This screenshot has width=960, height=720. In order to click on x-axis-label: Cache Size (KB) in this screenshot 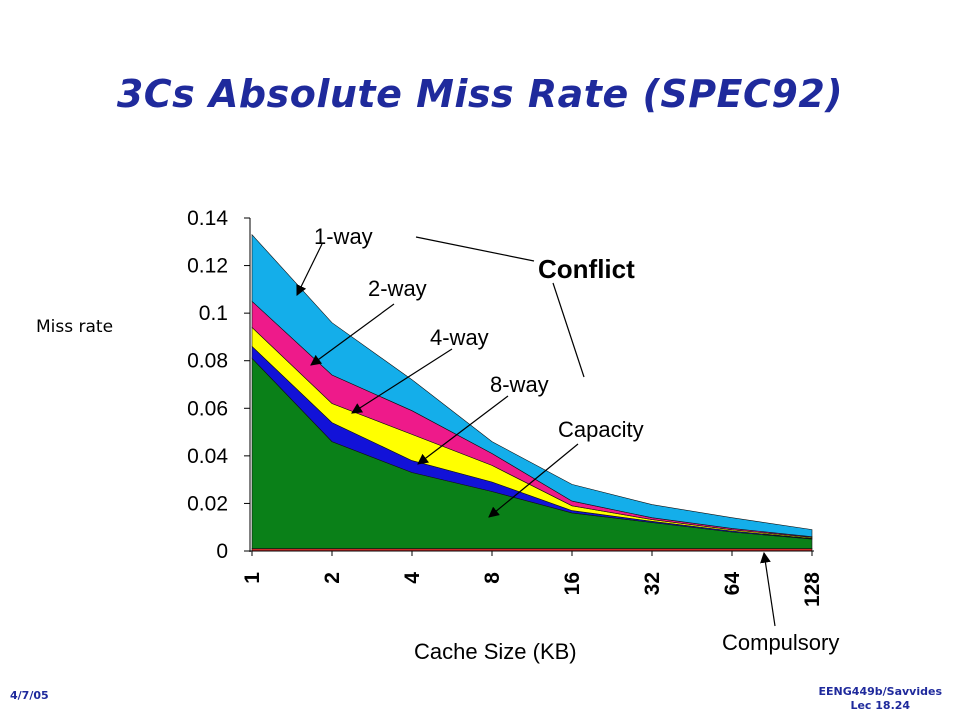, I will do `click(495, 651)`.